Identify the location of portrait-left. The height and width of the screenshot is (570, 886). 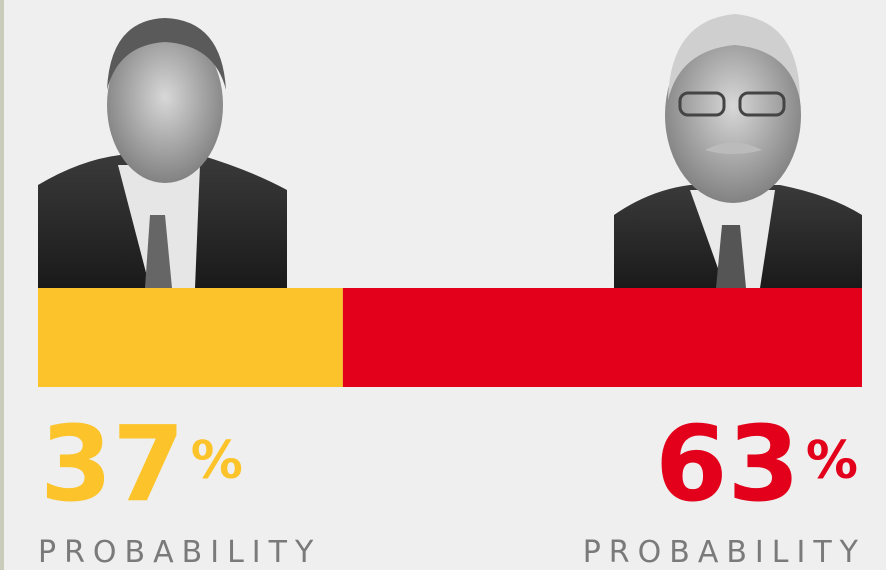
(162, 153).